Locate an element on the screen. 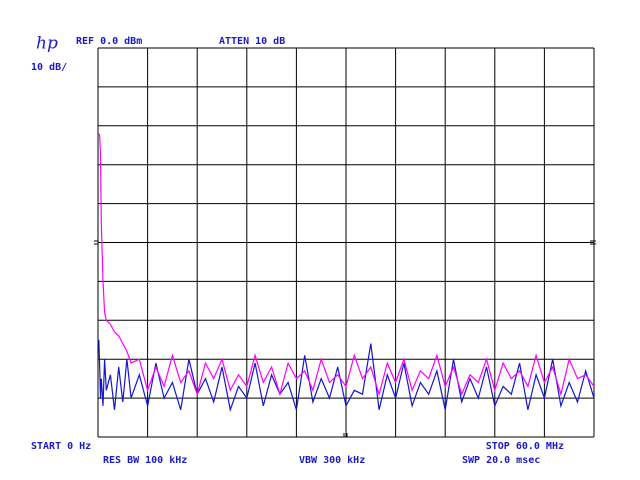 The image size is (640, 480). trace is located at coordinates (346, 376).